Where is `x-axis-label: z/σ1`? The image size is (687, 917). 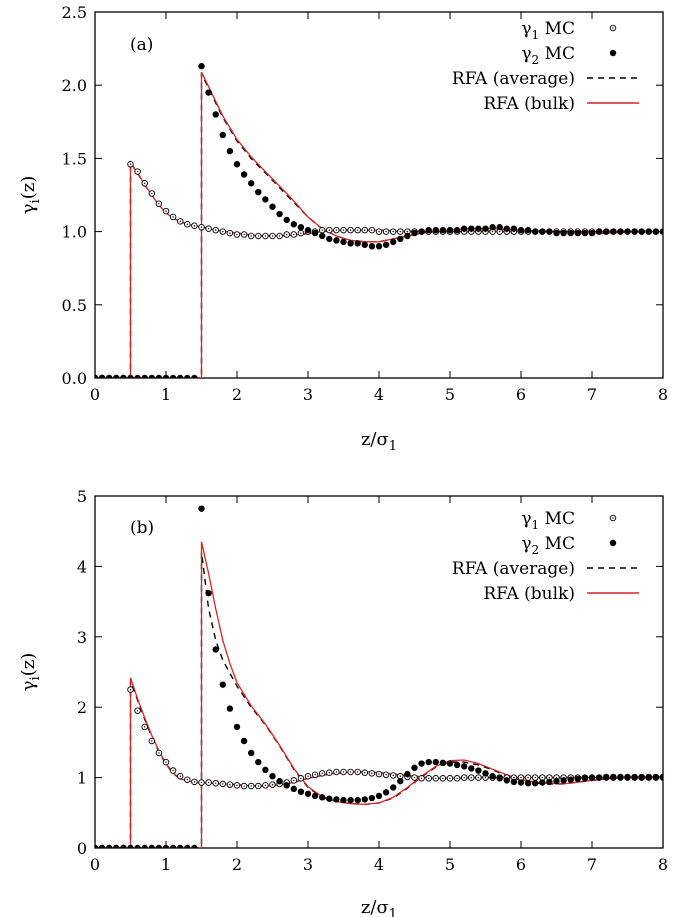 x-axis-label: z/σ1 is located at coordinates (379, 907).